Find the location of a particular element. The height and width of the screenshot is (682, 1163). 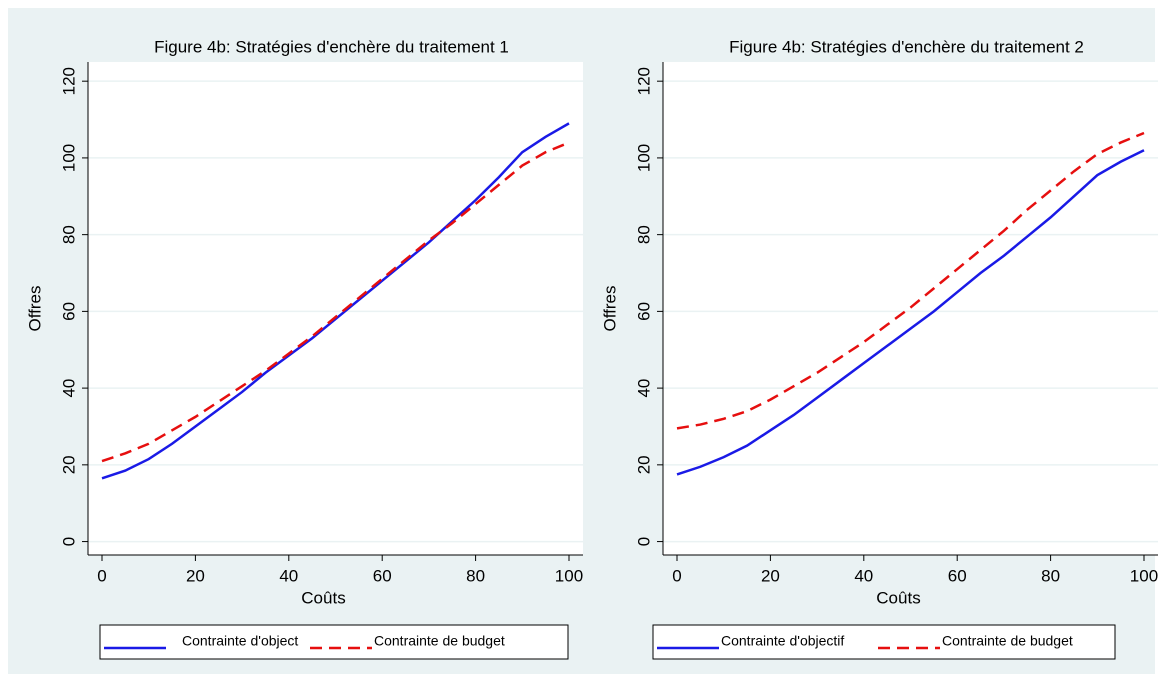

legend: Contrainte d'object Contrainte de budget is located at coordinates (334, 642).